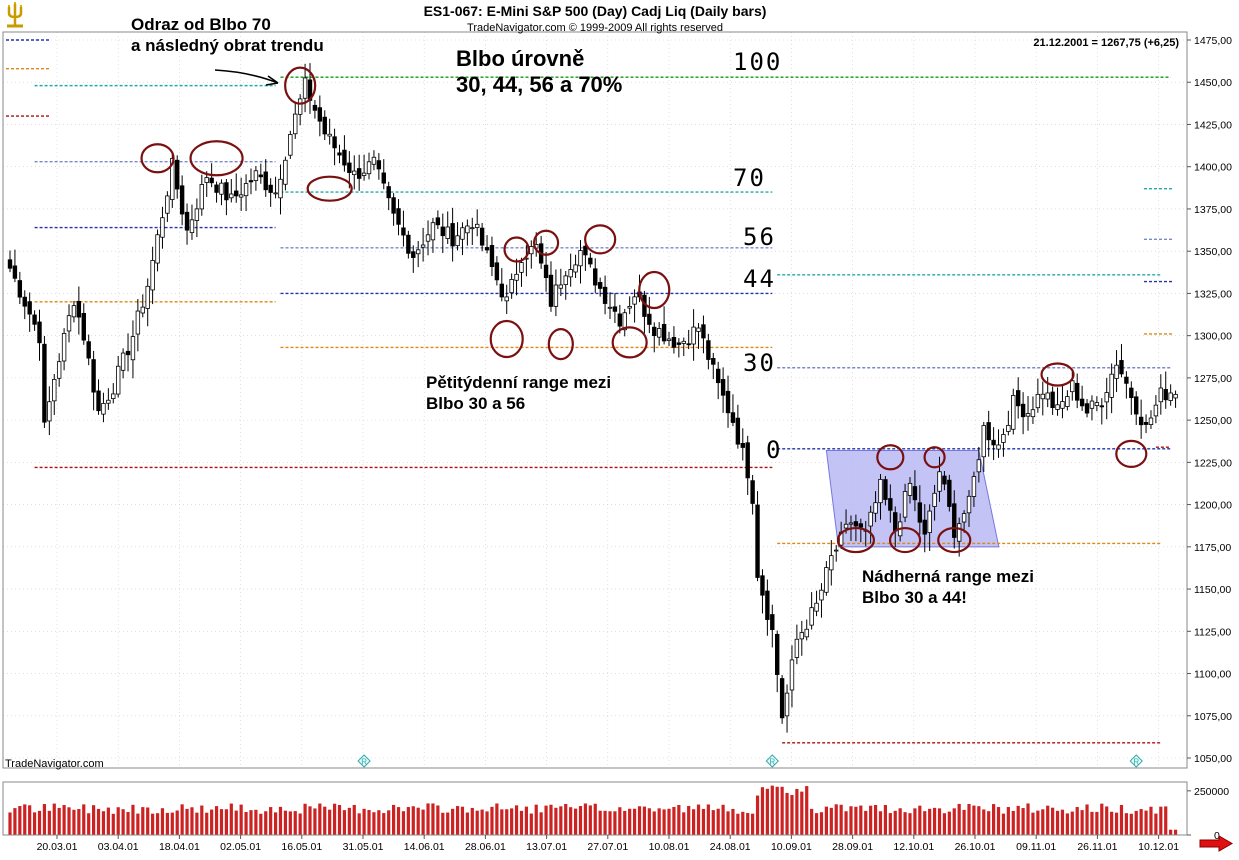  I want to click on date-tick-label: 10.08.01, so click(669, 847).